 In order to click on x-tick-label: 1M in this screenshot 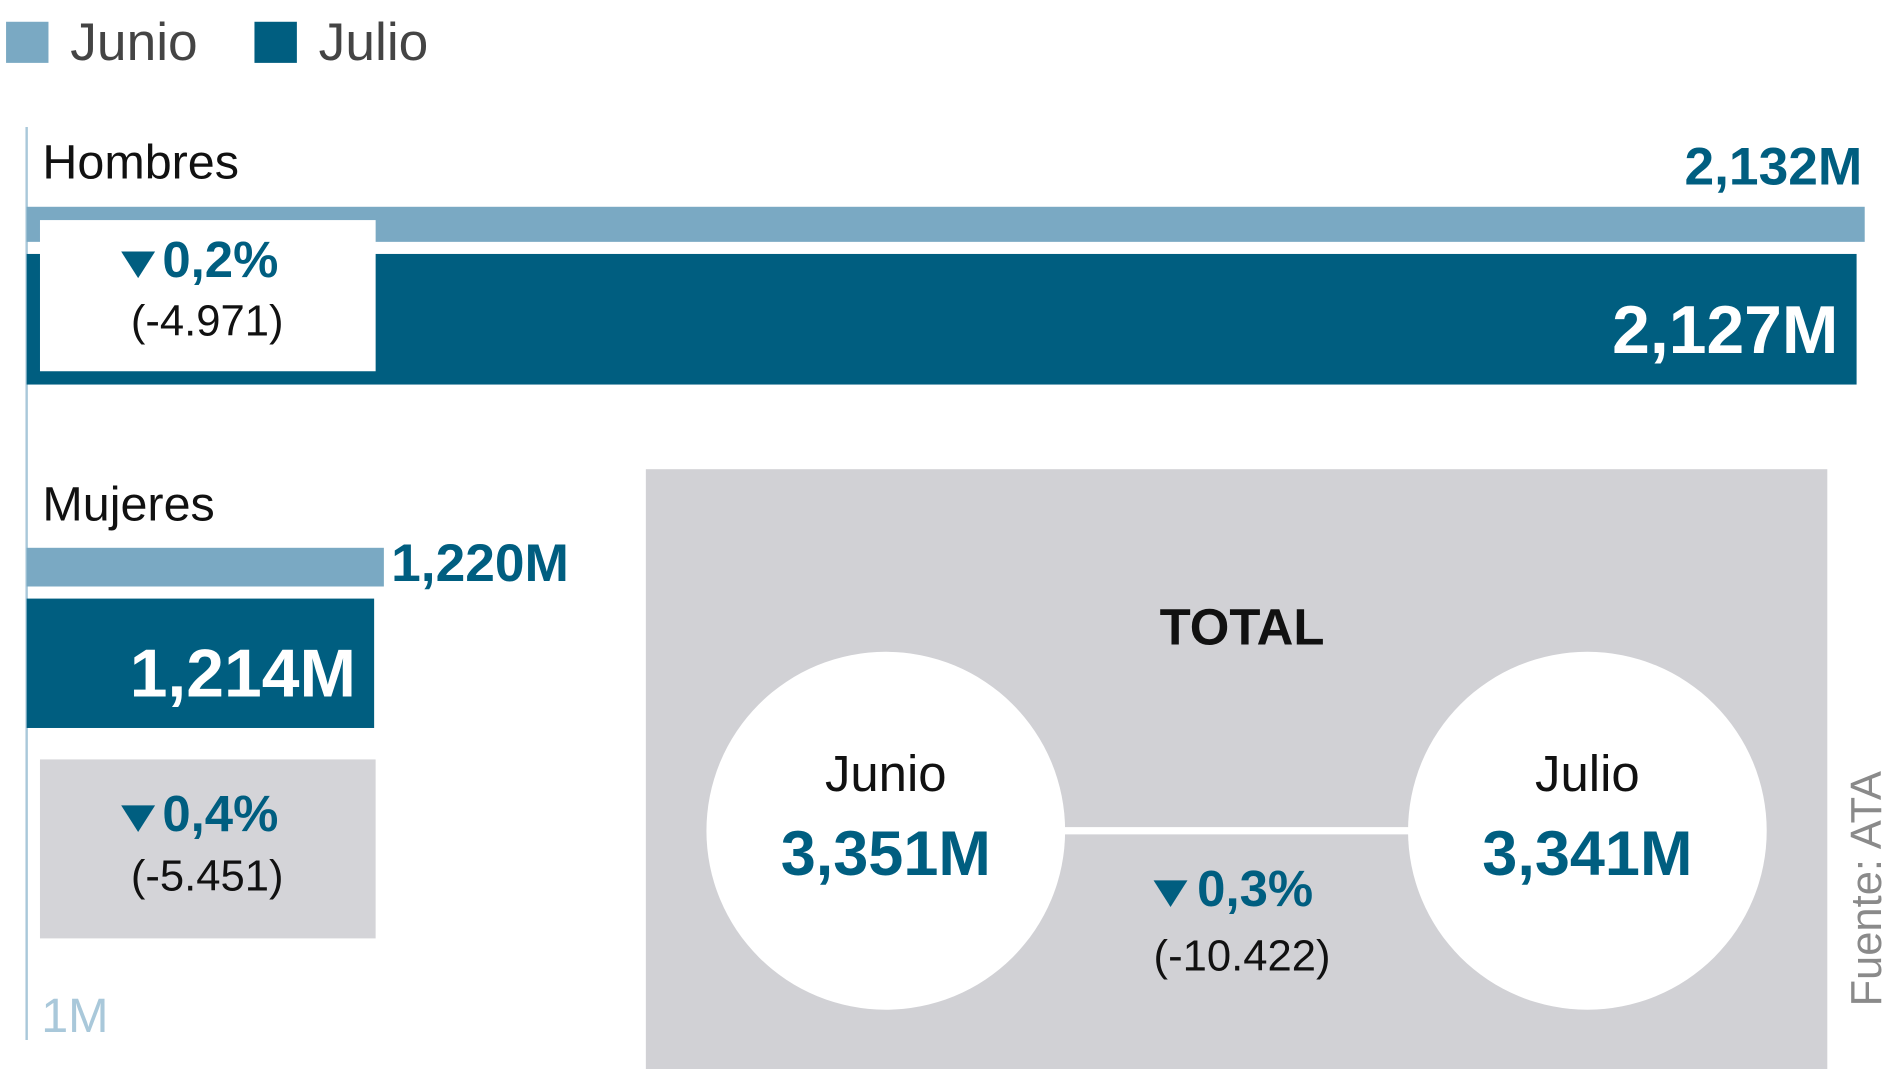, I will do `click(74, 1016)`.